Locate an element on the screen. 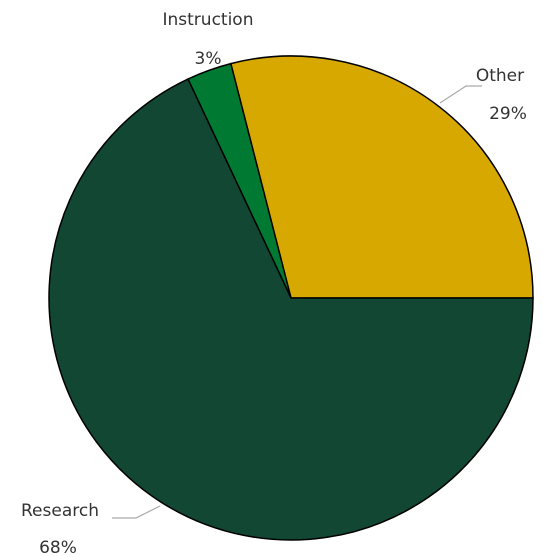 The height and width of the screenshot is (557, 543). slice-label: Research is located at coordinates (60, 511).